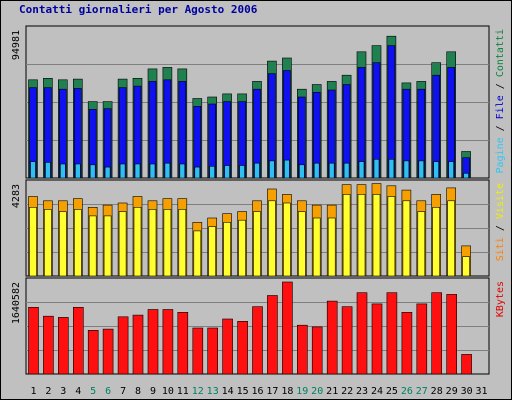 This screenshot has height=400, width=512. Describe the element at coordinates (347, 391) in the screenshot. I see `x-tick-day-22: 22` at that location.